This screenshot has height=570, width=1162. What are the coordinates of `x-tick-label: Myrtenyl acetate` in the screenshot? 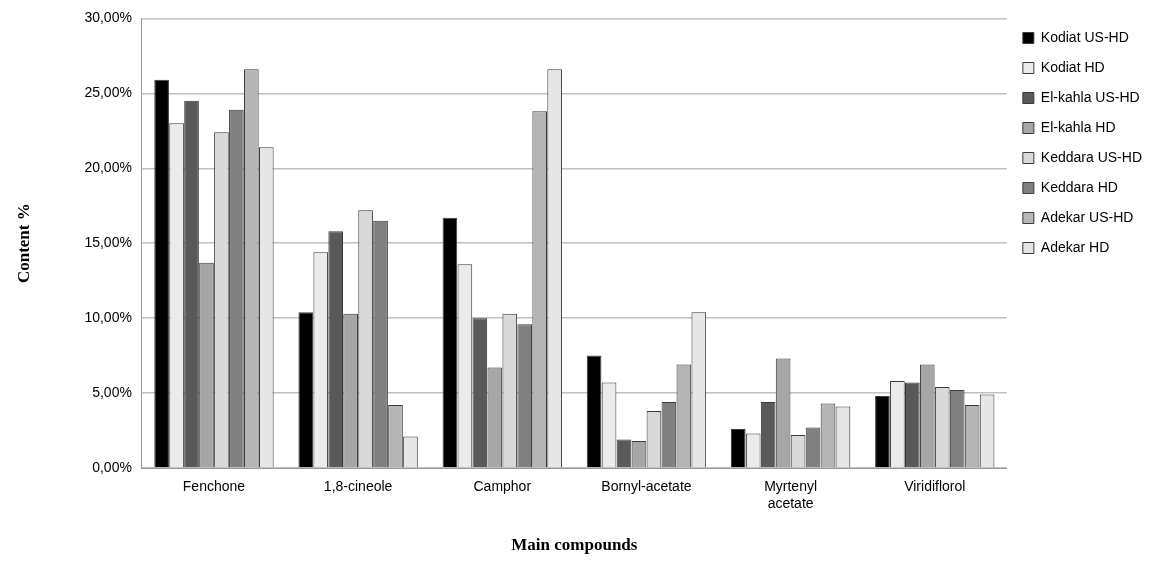 It's located at (791, 495).